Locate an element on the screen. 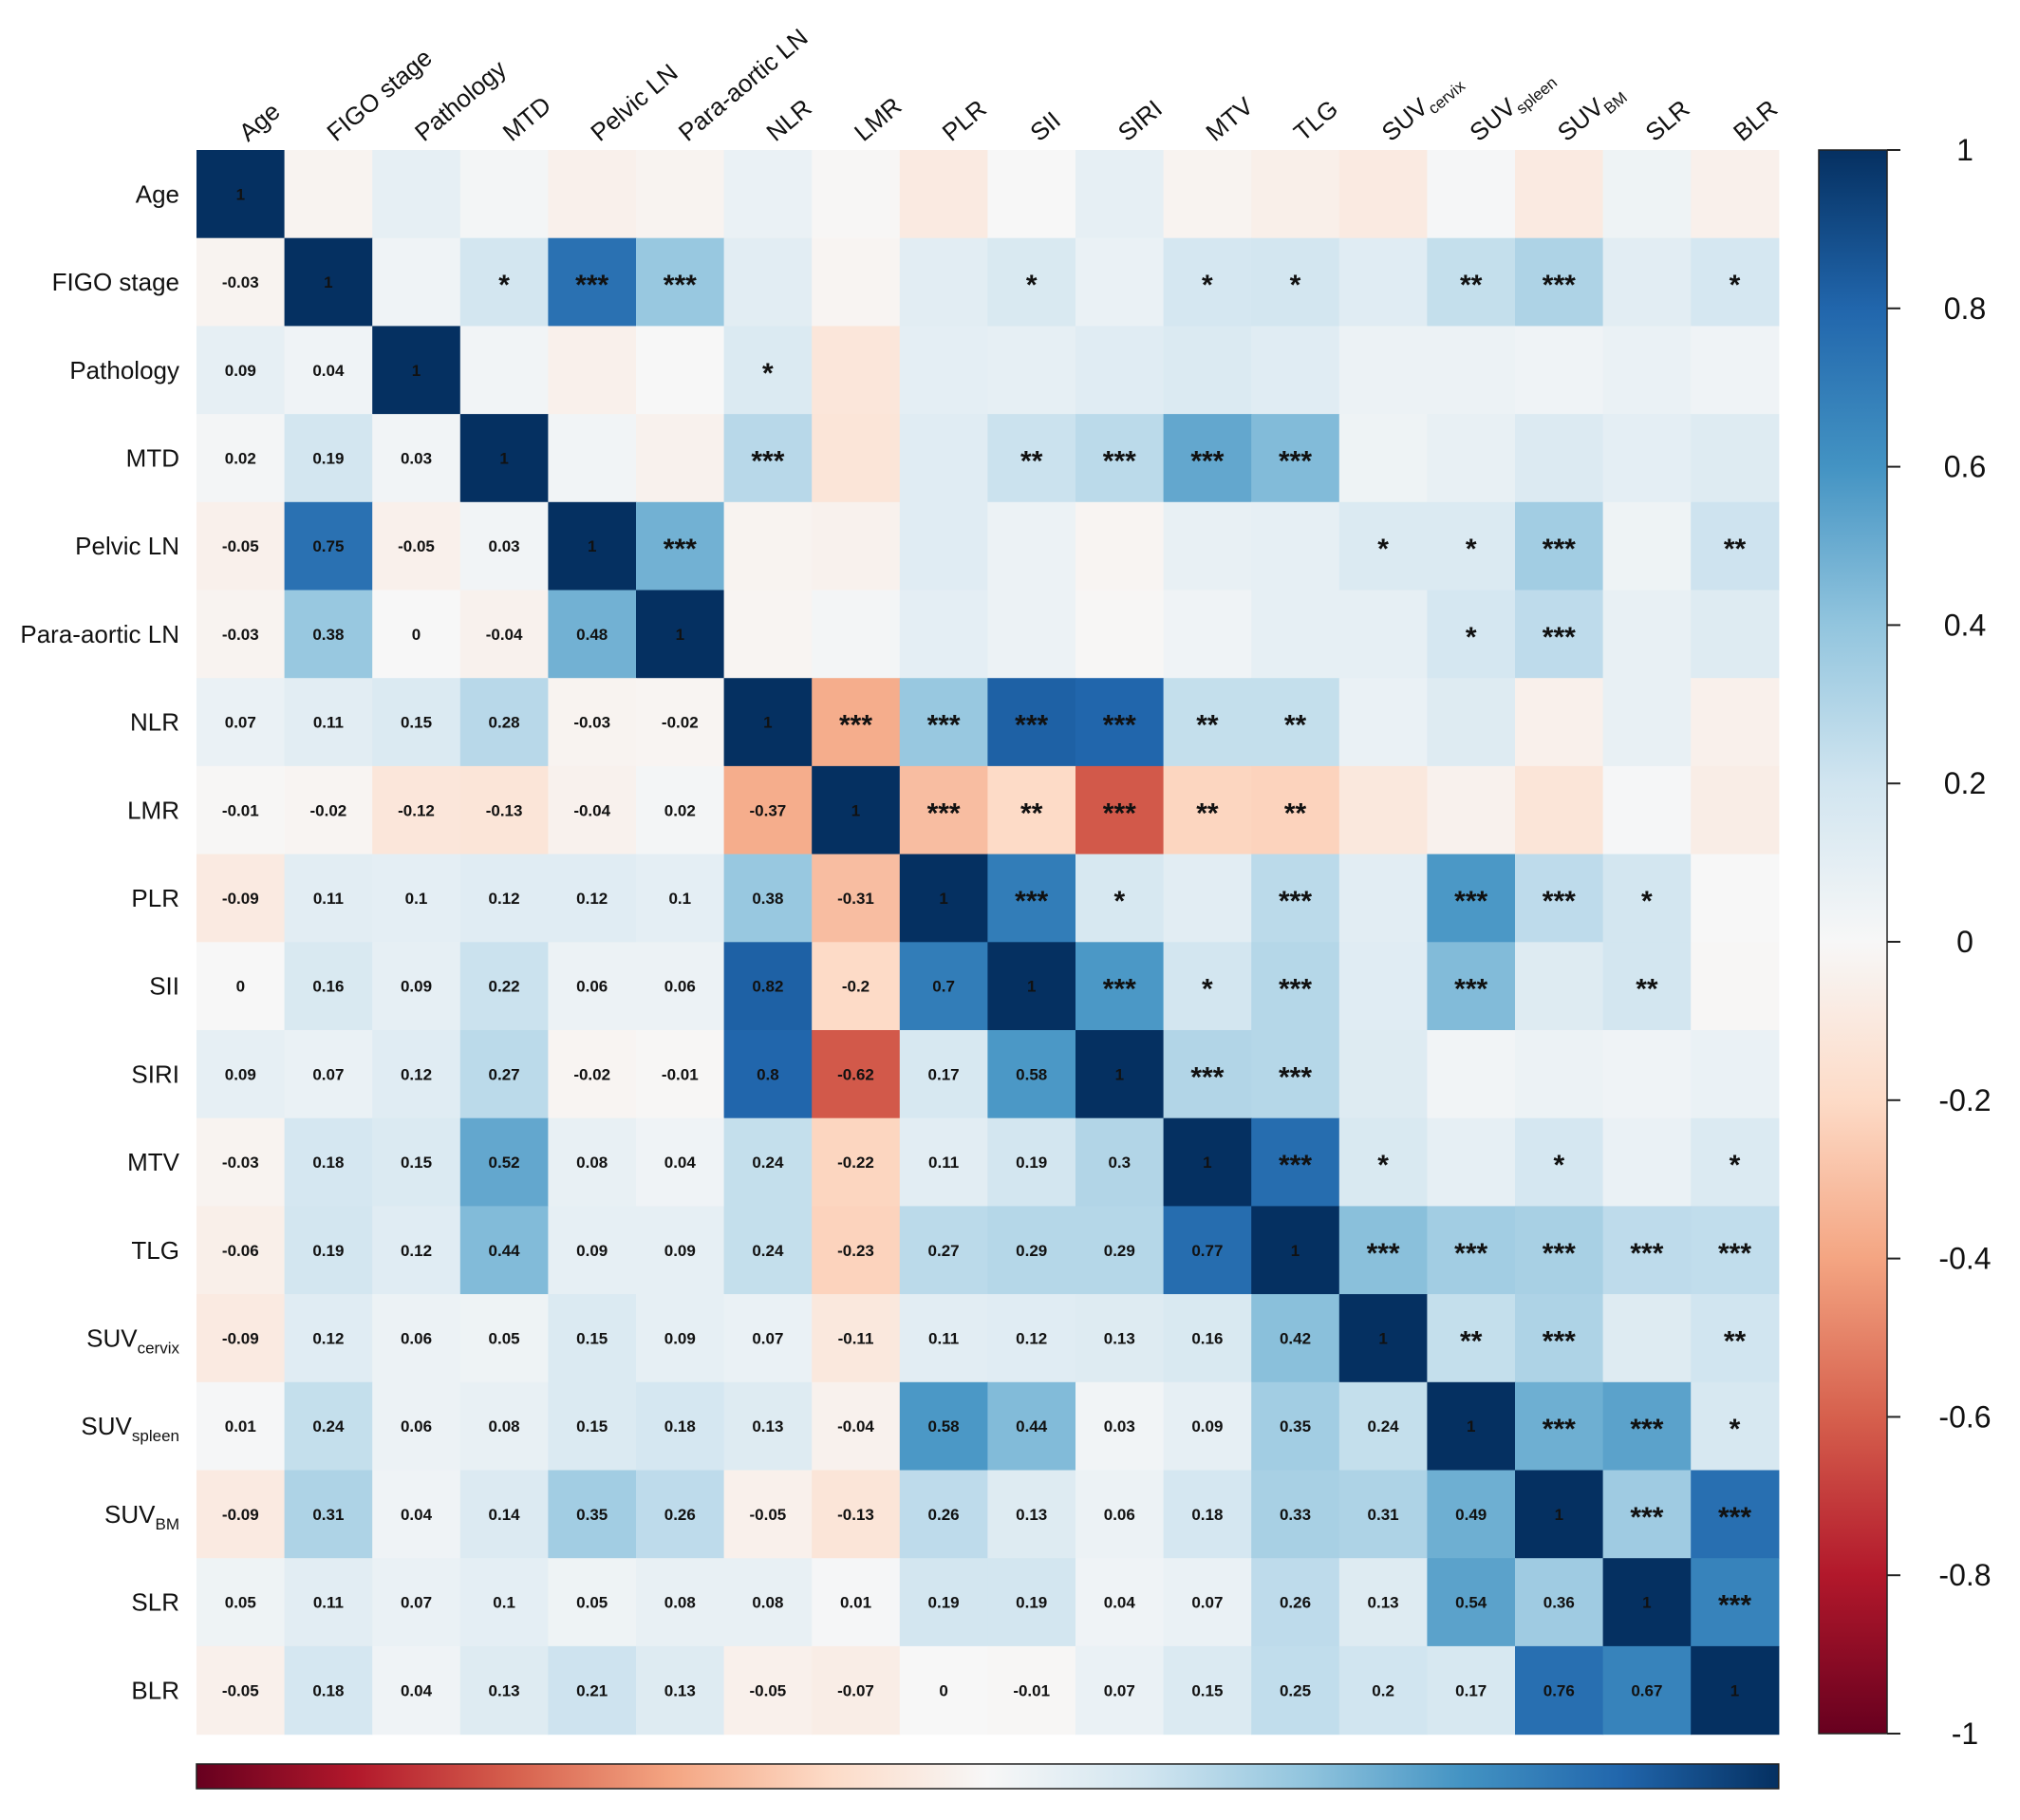  correlation-value-label: 0.11 is located at coordinates (329, 1603).